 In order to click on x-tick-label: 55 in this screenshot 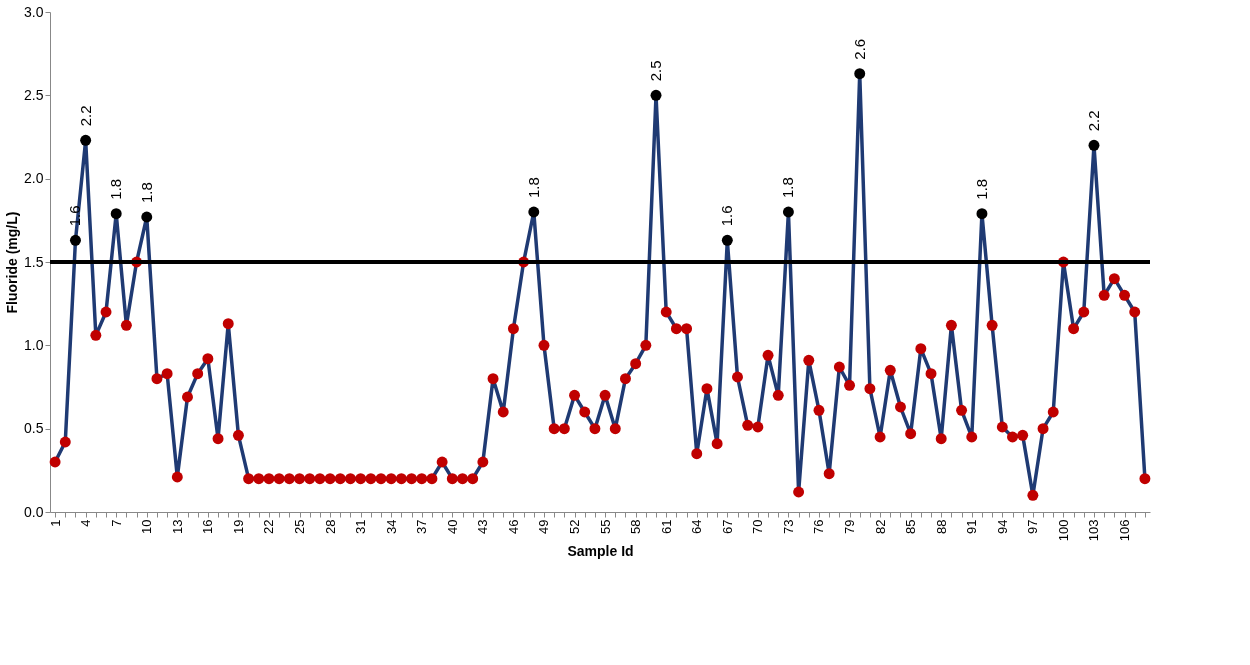, I will do `click(605, 526)`.